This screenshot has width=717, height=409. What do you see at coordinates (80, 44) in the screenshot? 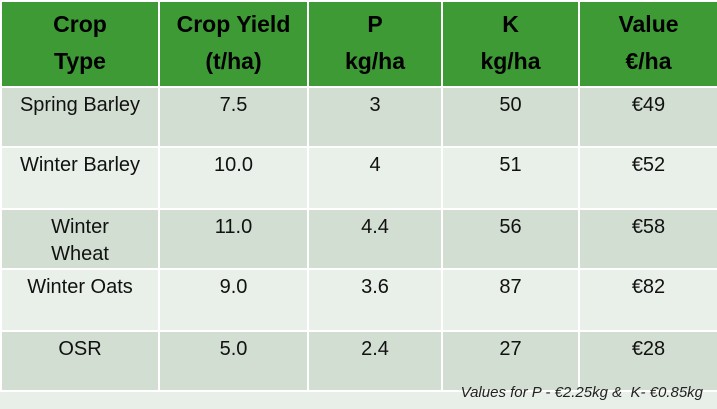
I see `header-cell: Crop Type` at bounding box center [80, 44].